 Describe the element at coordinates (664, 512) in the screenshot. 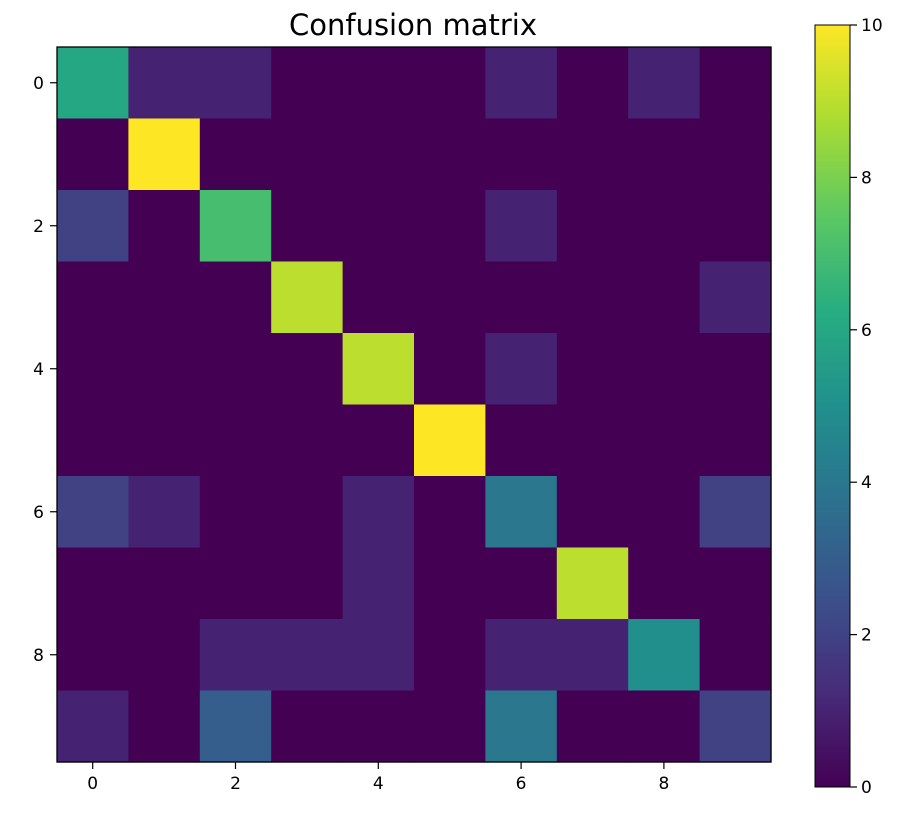

I see `heatmap-cell-r6-c8` at that location.